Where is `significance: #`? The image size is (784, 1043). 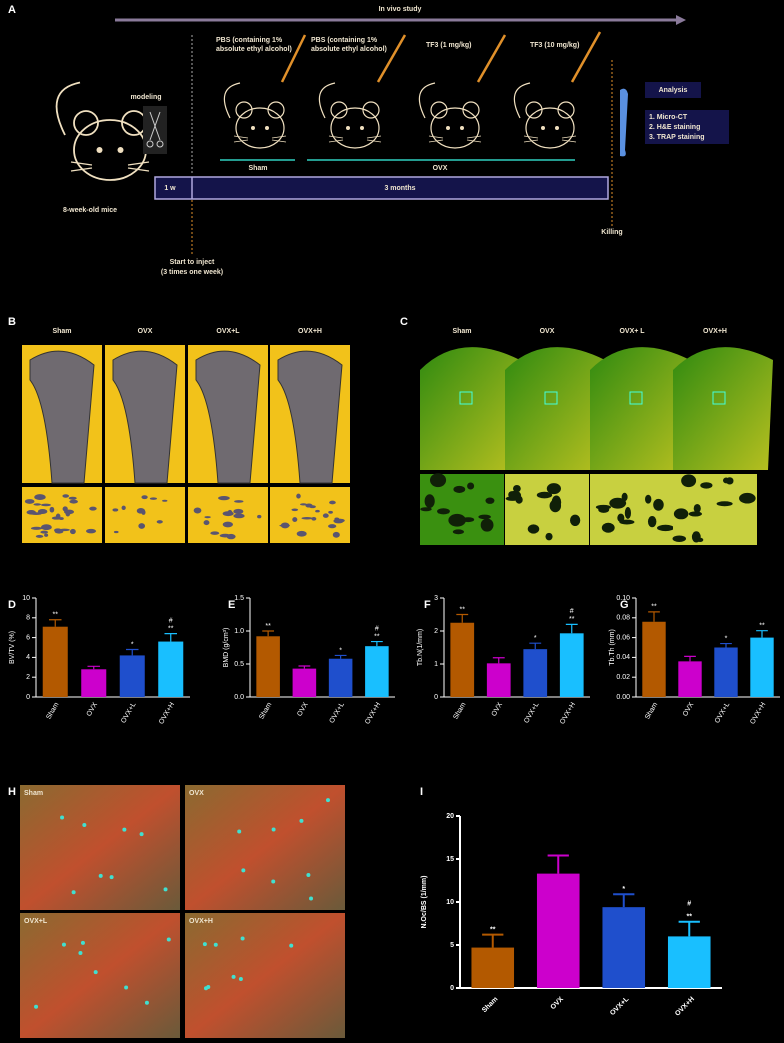 significance: # is located at coordinates (377, 628).